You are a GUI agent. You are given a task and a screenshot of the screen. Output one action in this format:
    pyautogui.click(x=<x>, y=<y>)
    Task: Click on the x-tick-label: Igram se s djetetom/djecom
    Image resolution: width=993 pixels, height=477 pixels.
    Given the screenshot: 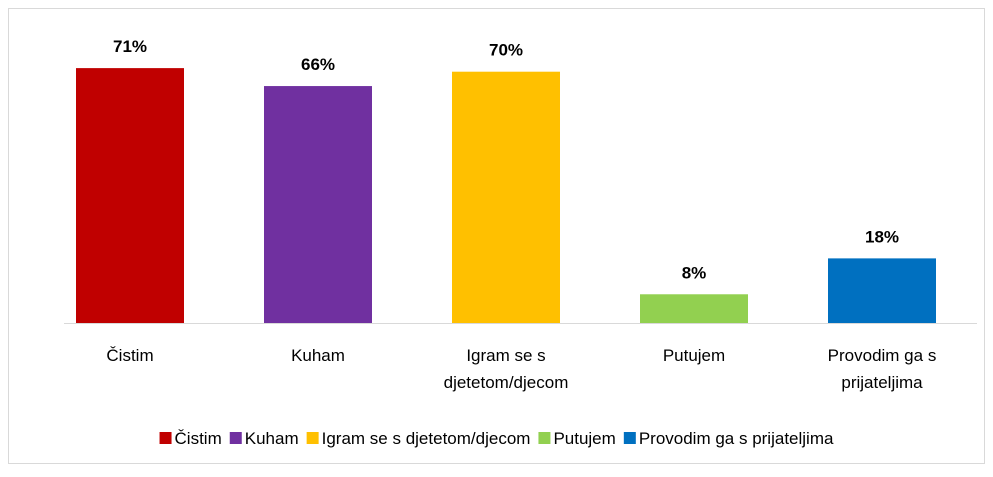 What is the action you would take?
    pyautogui.click(x=506, y=369)
    